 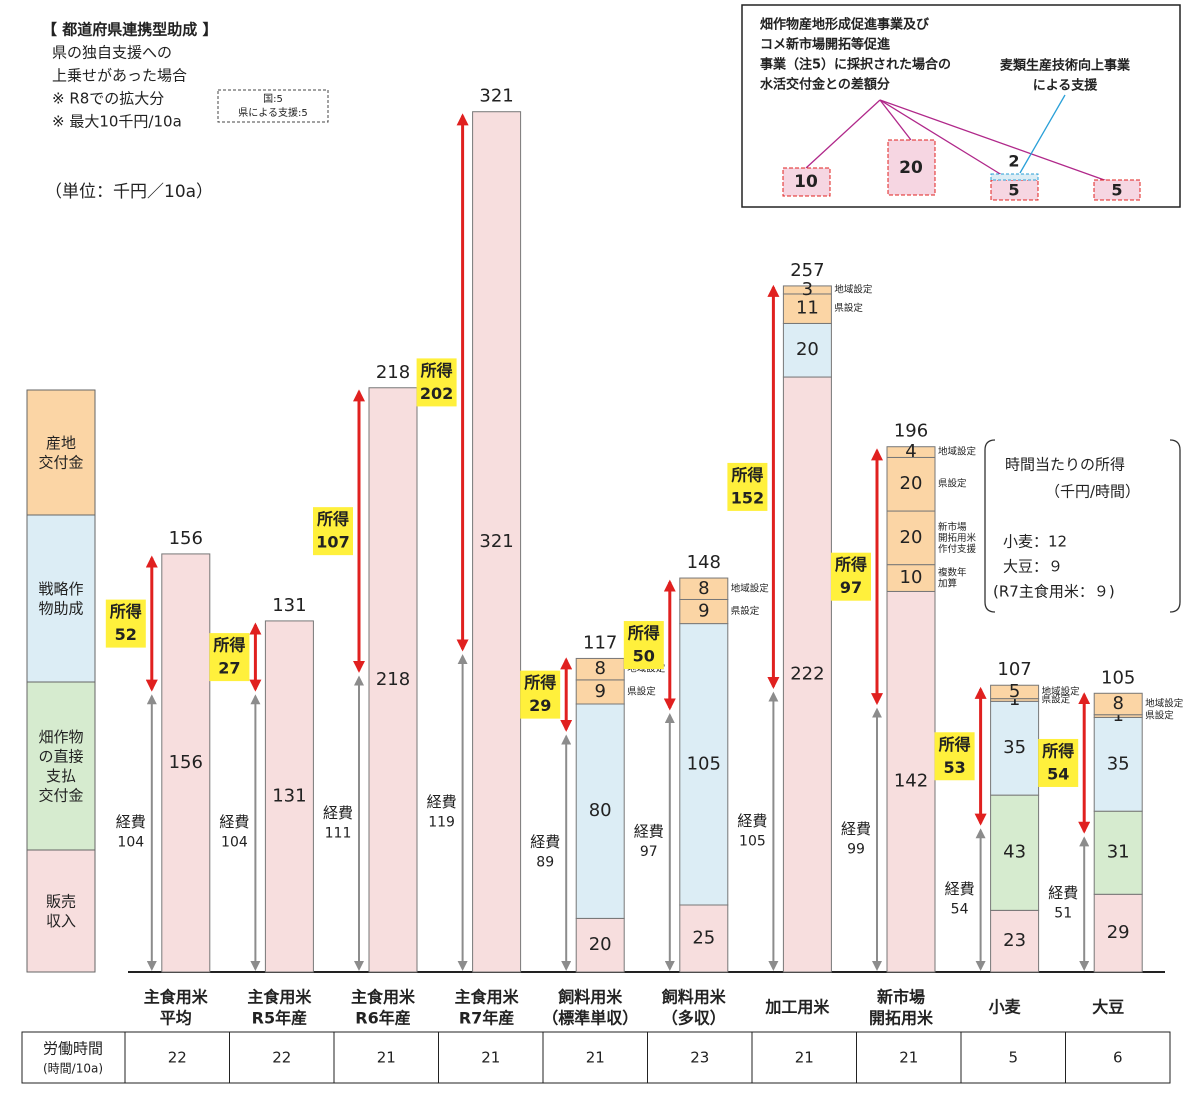 What do you see at coordinates (911, 168) in the screenshot?
I see `amount: 20` at bounding box center [911, 168].